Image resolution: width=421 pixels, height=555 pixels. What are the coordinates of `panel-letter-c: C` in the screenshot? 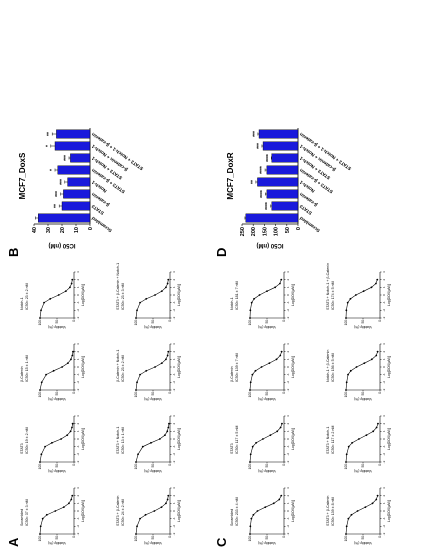 It's located at (221, 542).